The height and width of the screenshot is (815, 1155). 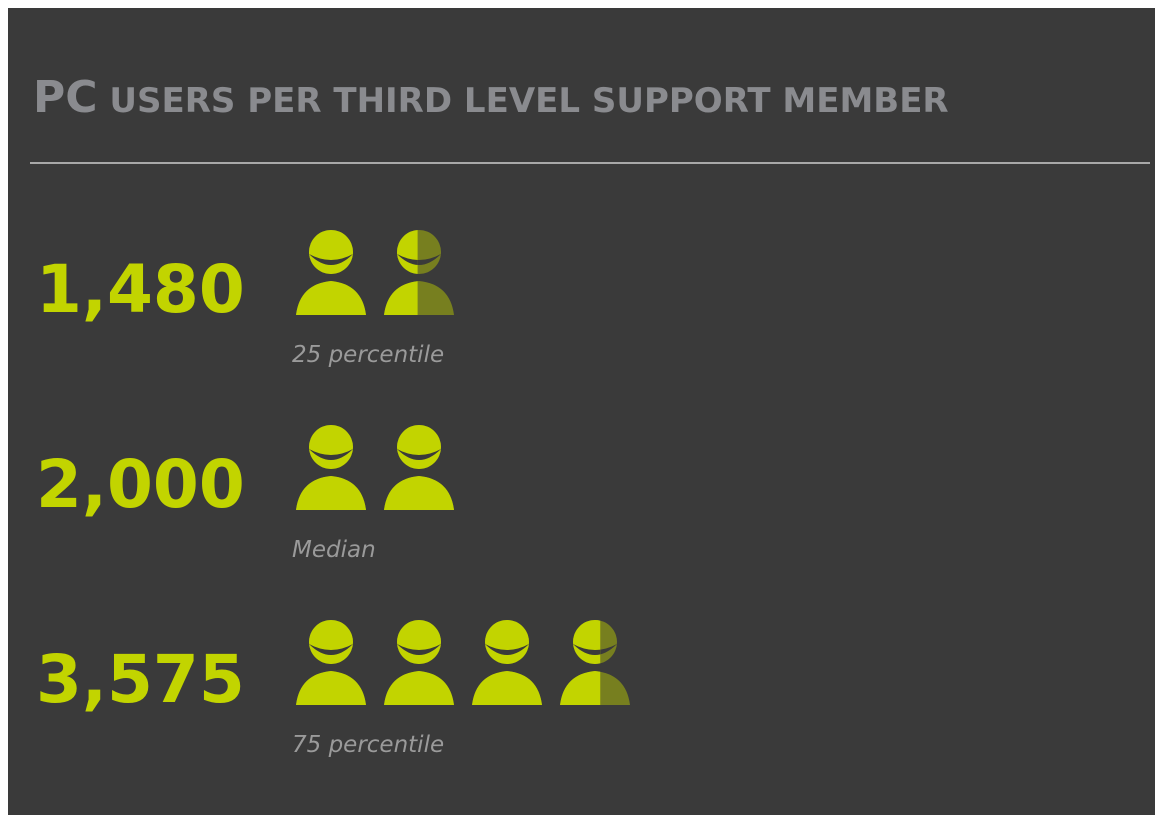 I want to click on category-label: 75 percentile, so click(x=368, y=745).